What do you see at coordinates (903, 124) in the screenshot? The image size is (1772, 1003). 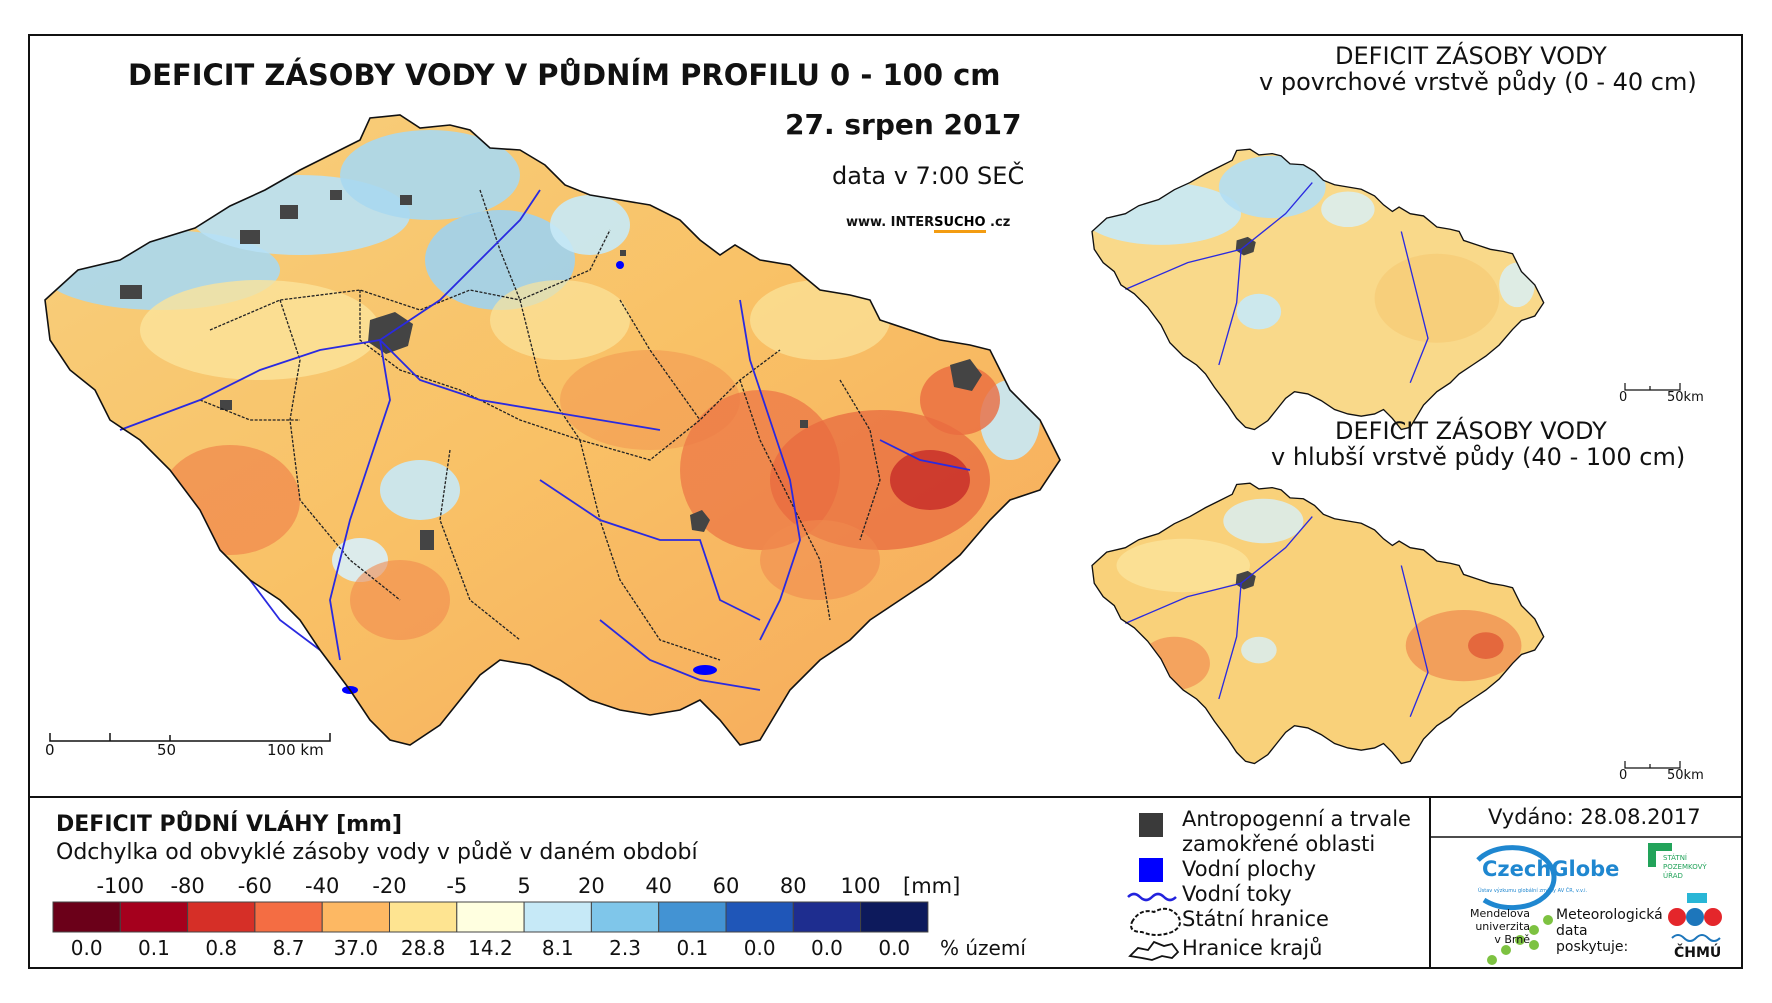 I see `main-date: 27. srpen 2017` at bounding box center [903, 124].